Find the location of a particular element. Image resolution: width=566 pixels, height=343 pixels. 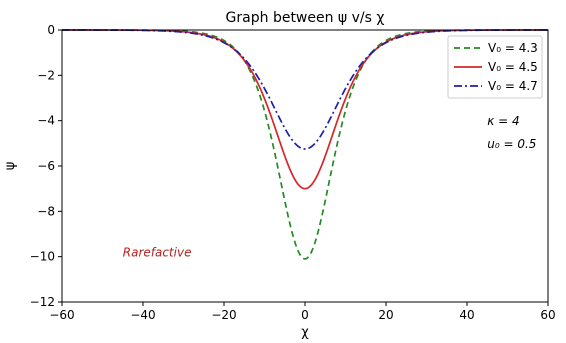

legend-label: V₀ = 4.3 is located at coordinates (513, 48).